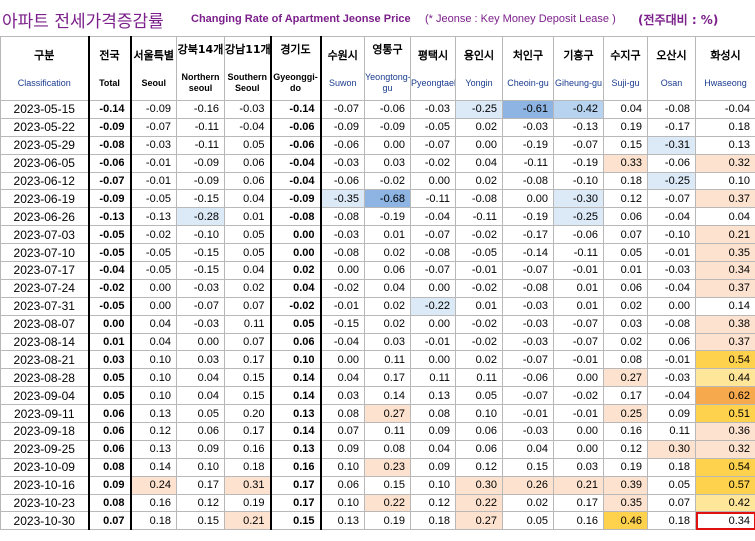 The image size is (755, 541). Describe the element at coordinates (45, 145) in the screenshot. I see `date-cell: 2023-05-29` at that location.